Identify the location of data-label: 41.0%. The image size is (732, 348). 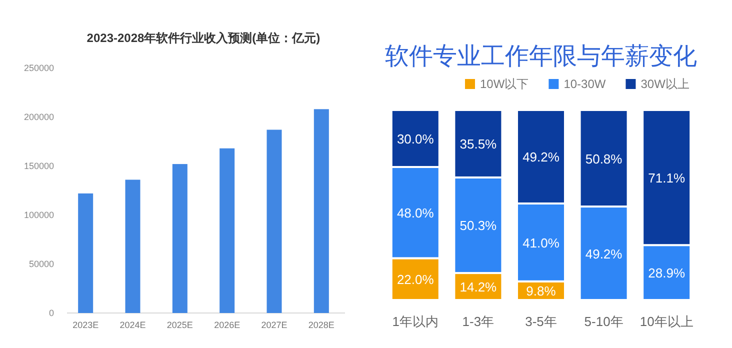
(541, 242).